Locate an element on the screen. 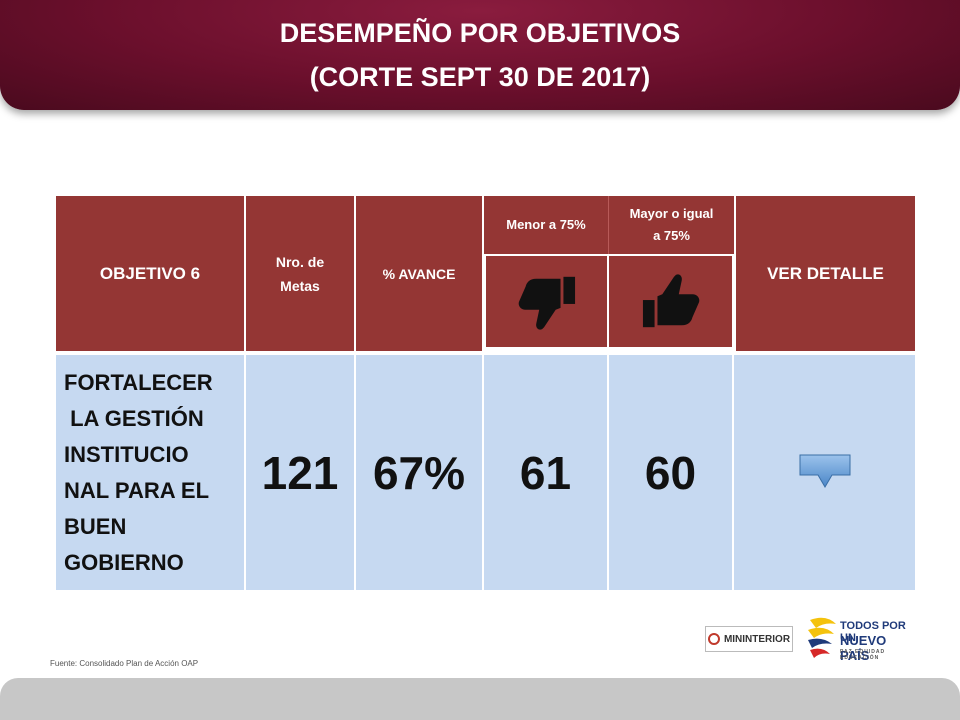  row-objetivo-line-6: GOBIERNO is located at coordinates (124, 562).